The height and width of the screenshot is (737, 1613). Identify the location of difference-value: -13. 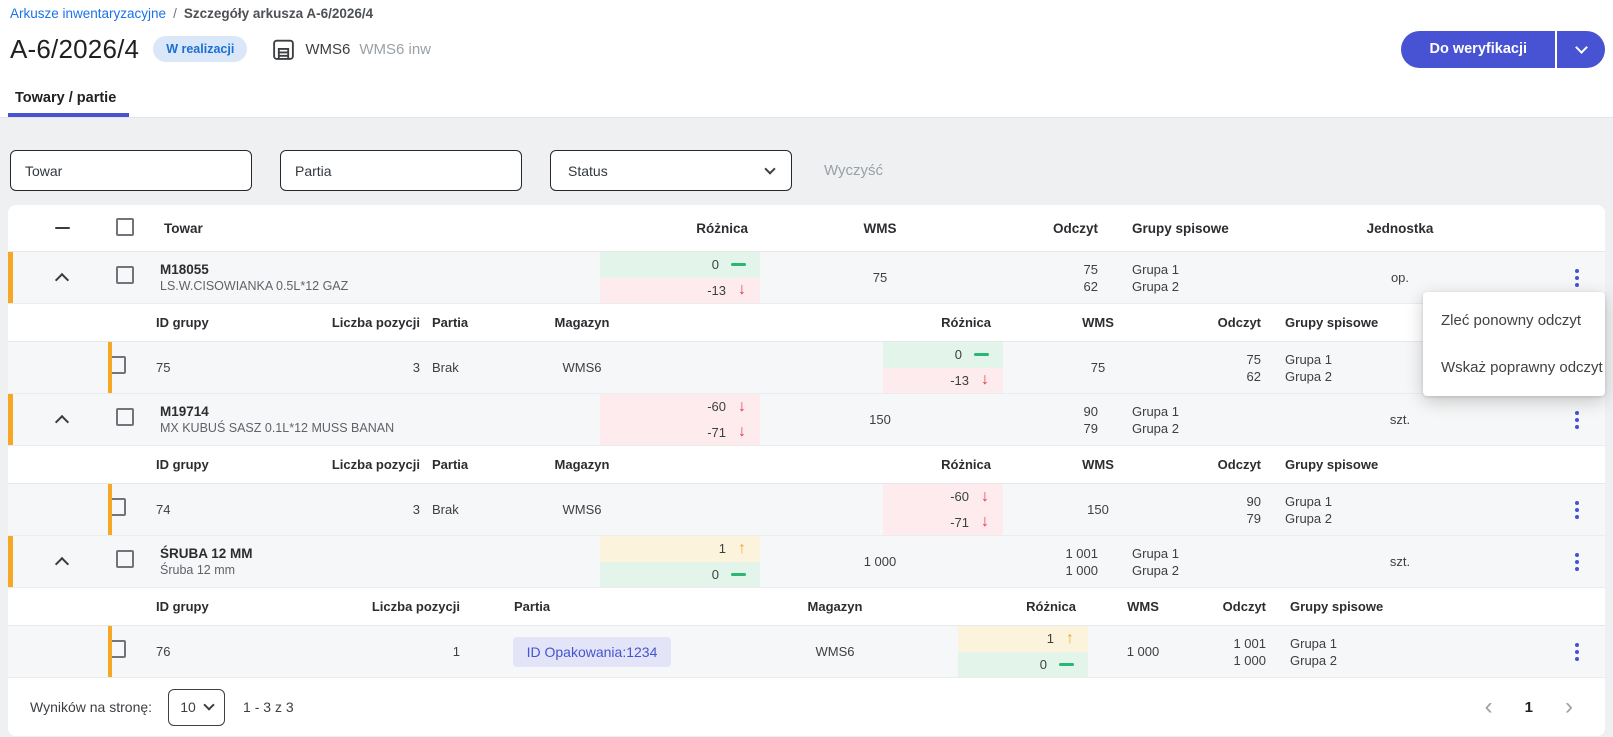
(716, 290).